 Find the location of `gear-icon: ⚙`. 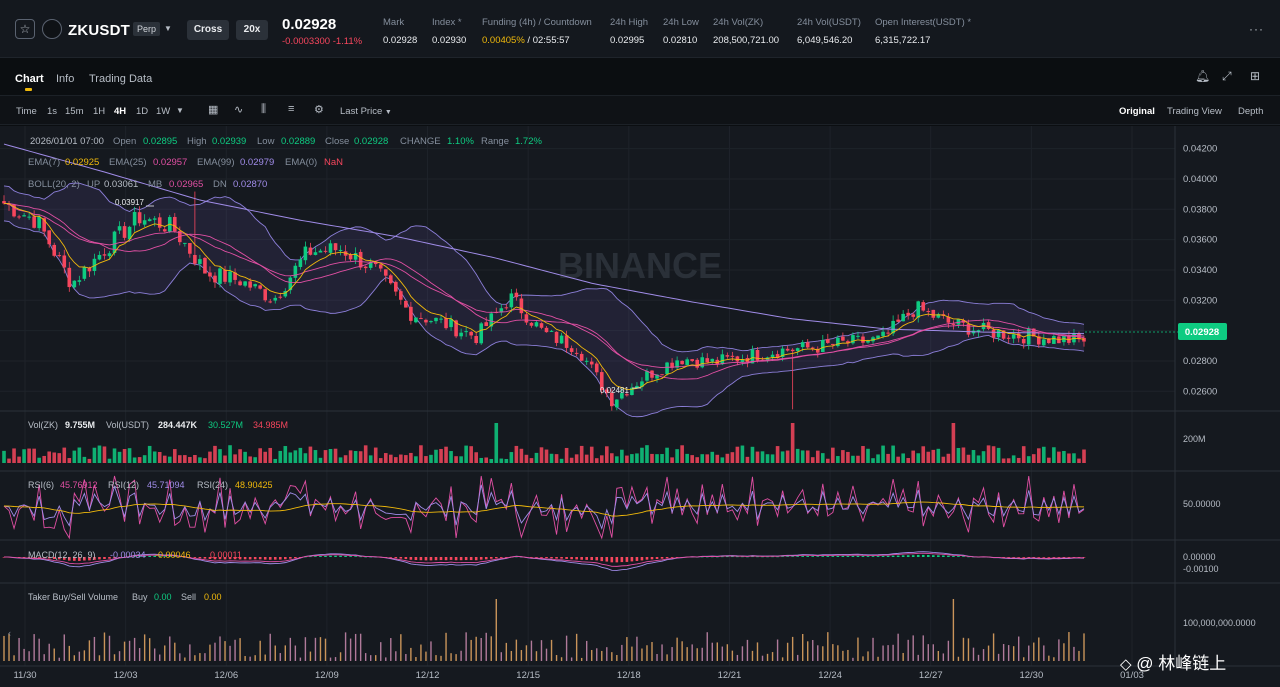

gear-icon: ⚙ is located at coordinates (319, 110).